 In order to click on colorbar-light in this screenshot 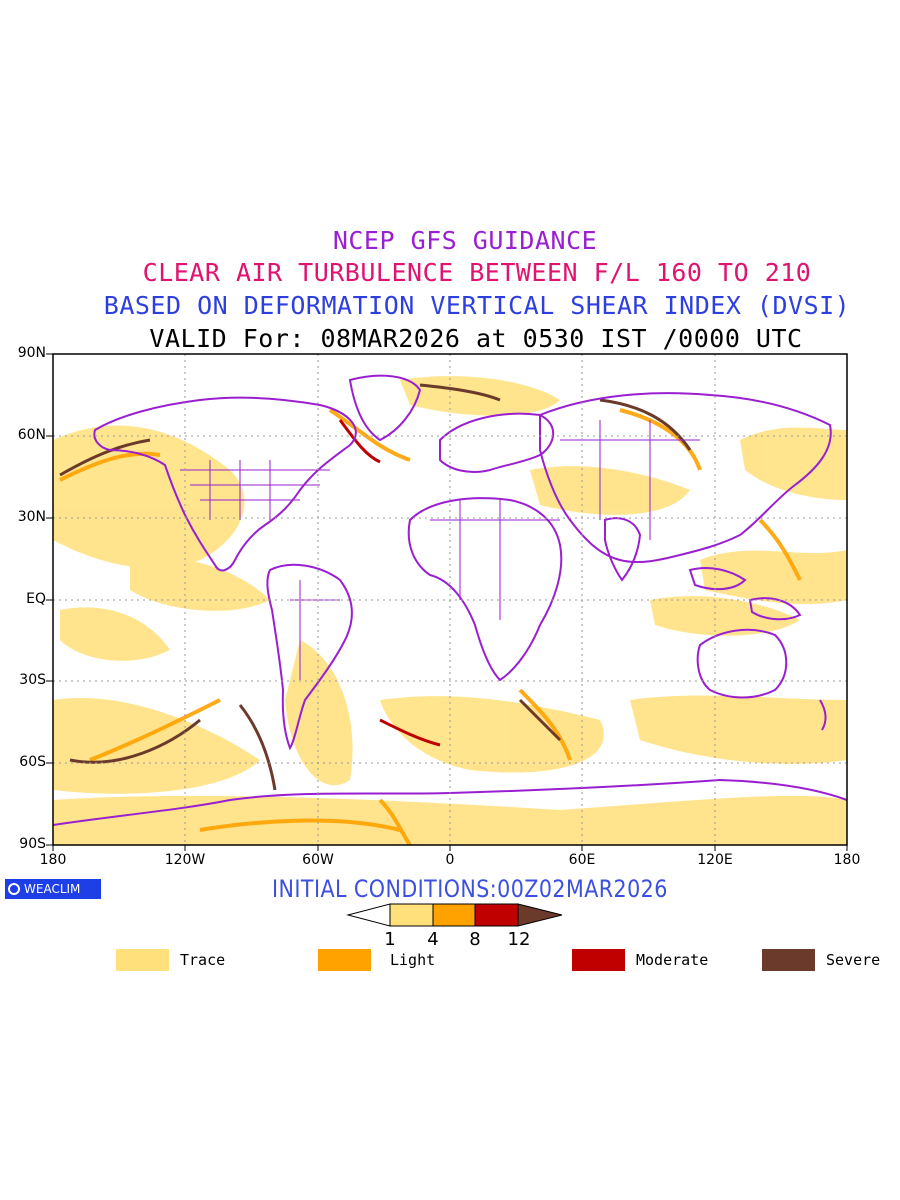, I will do `click(454, 915)`.